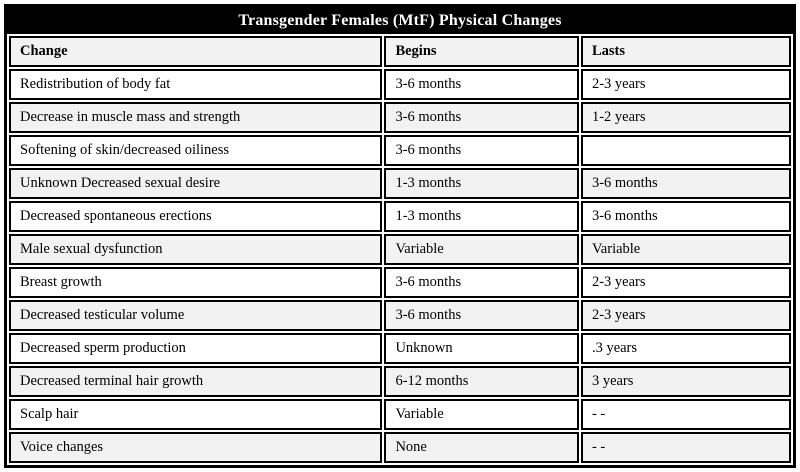  What do you see at coordinates (196, 51) in the screenshot?
I see `column-header-change: Change` at bounding box center [196, 51].